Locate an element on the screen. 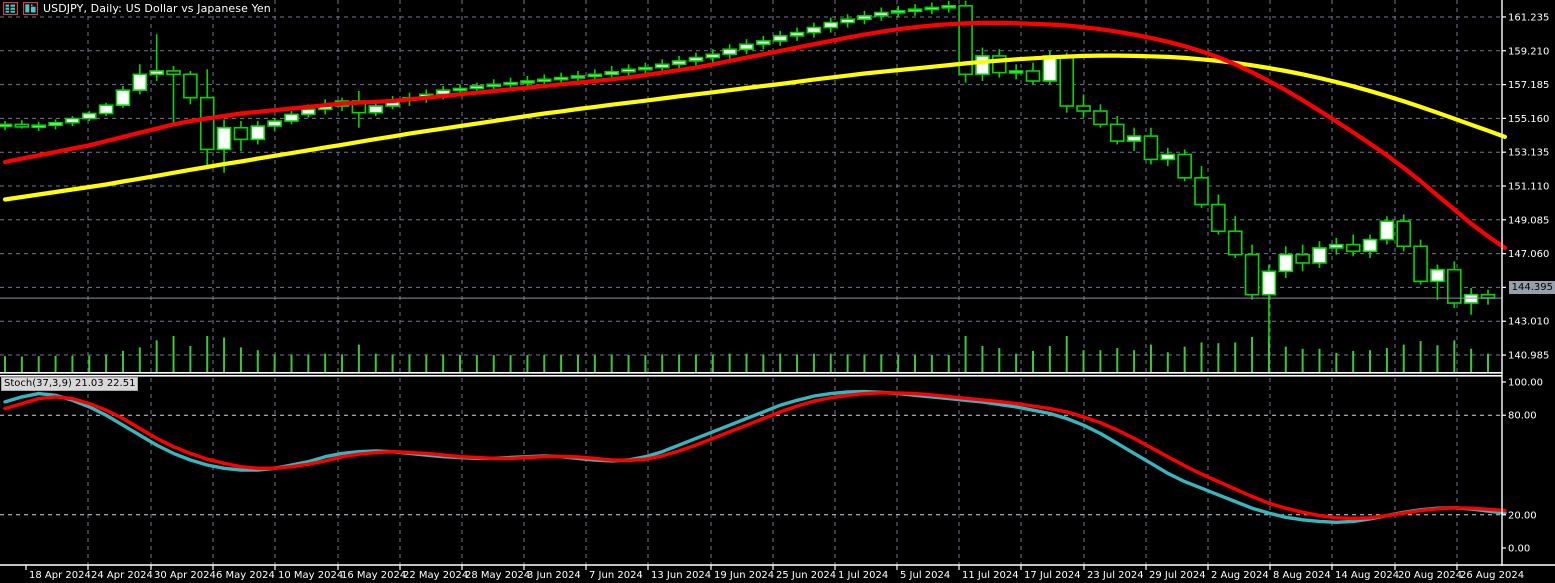  date-axis-label: 29 Jul 2024 is located at coordinates (1177, 575).